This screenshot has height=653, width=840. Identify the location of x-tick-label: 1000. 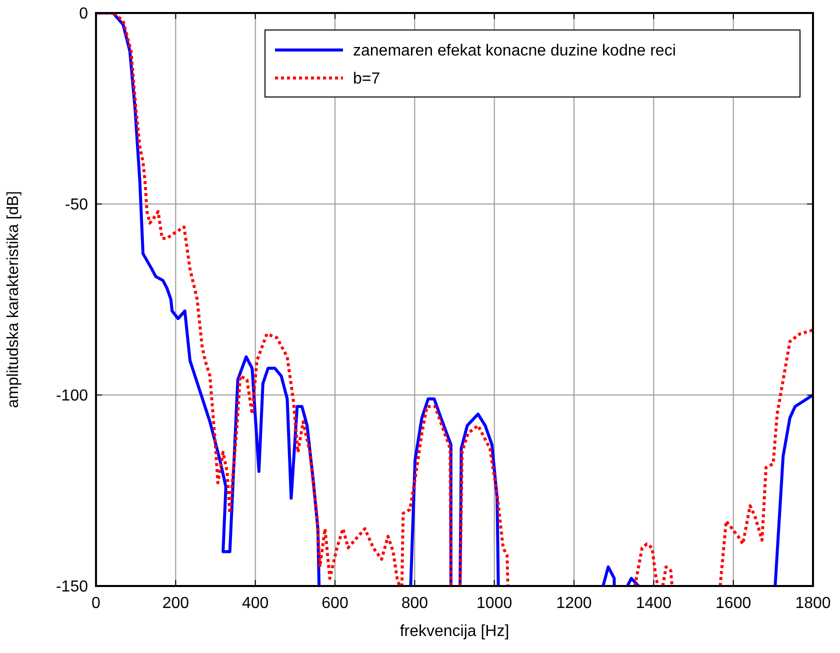
(494, 603).